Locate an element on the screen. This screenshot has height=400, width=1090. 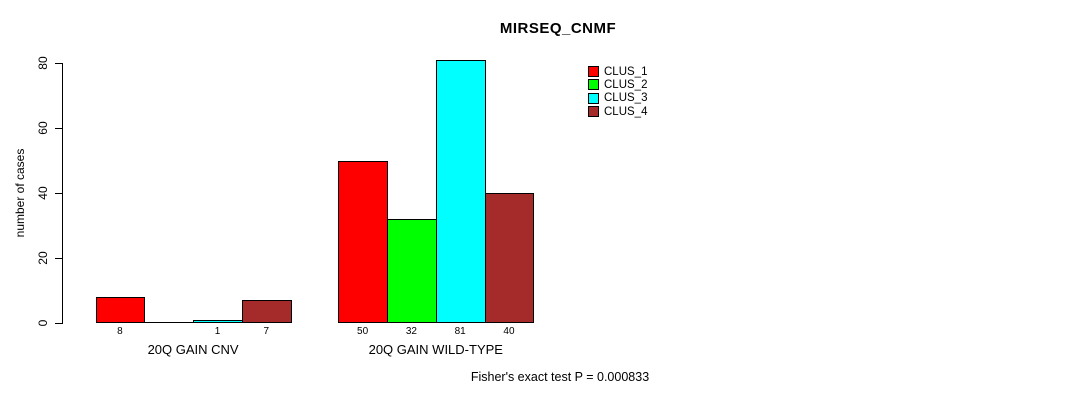
legend-label: CLUS_2 is located at coordinates (626, 84).